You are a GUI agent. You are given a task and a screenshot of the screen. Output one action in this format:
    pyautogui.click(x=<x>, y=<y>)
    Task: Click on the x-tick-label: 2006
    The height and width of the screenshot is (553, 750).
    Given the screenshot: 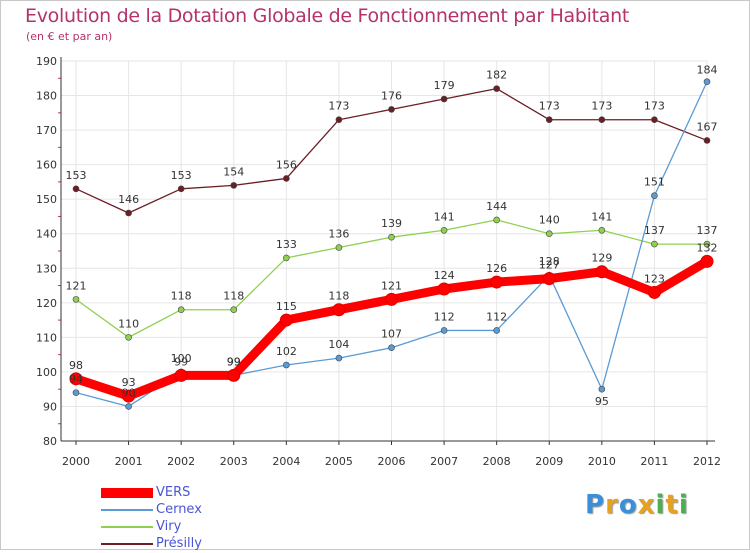 What is the action you would take?
    pyautogui.click(x=392, y=461)
    